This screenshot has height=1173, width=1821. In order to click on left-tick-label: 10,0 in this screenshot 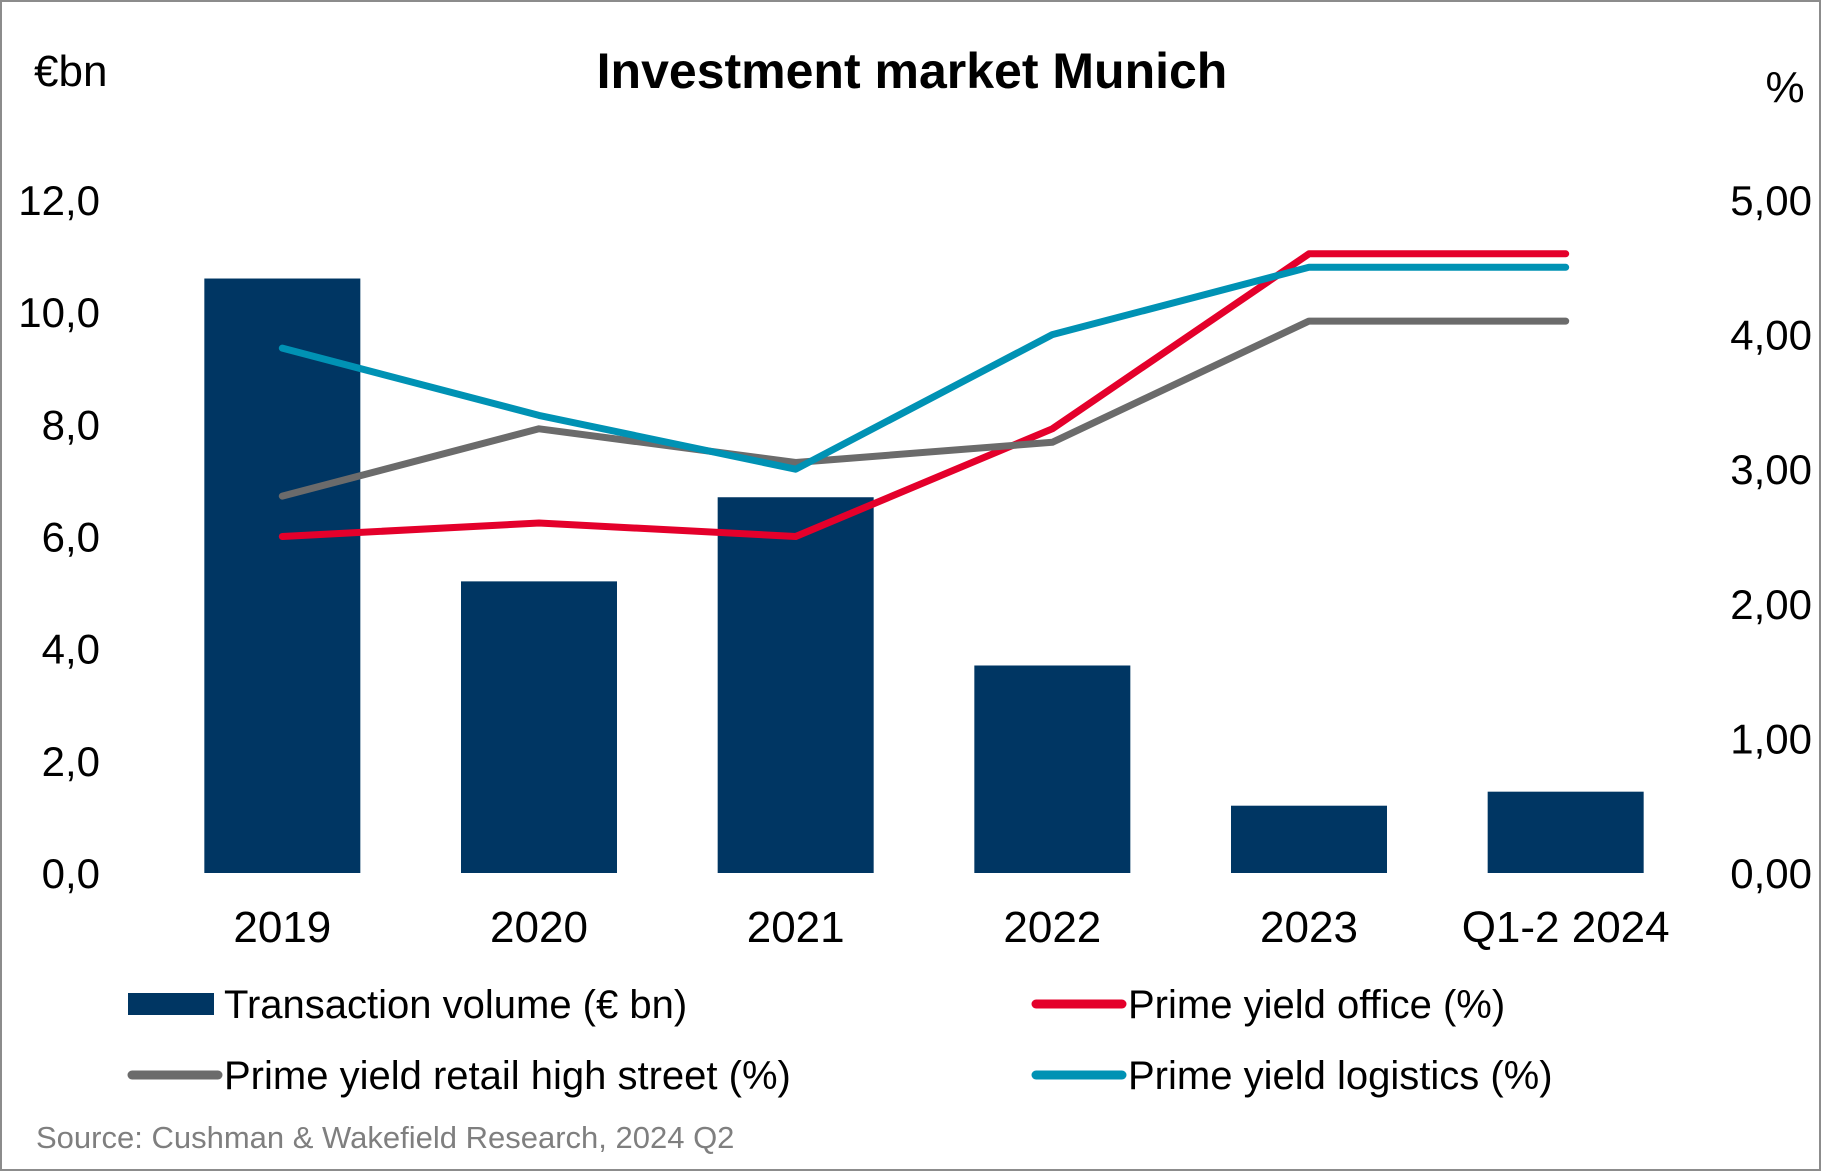, I will do `click(59, 312)`.